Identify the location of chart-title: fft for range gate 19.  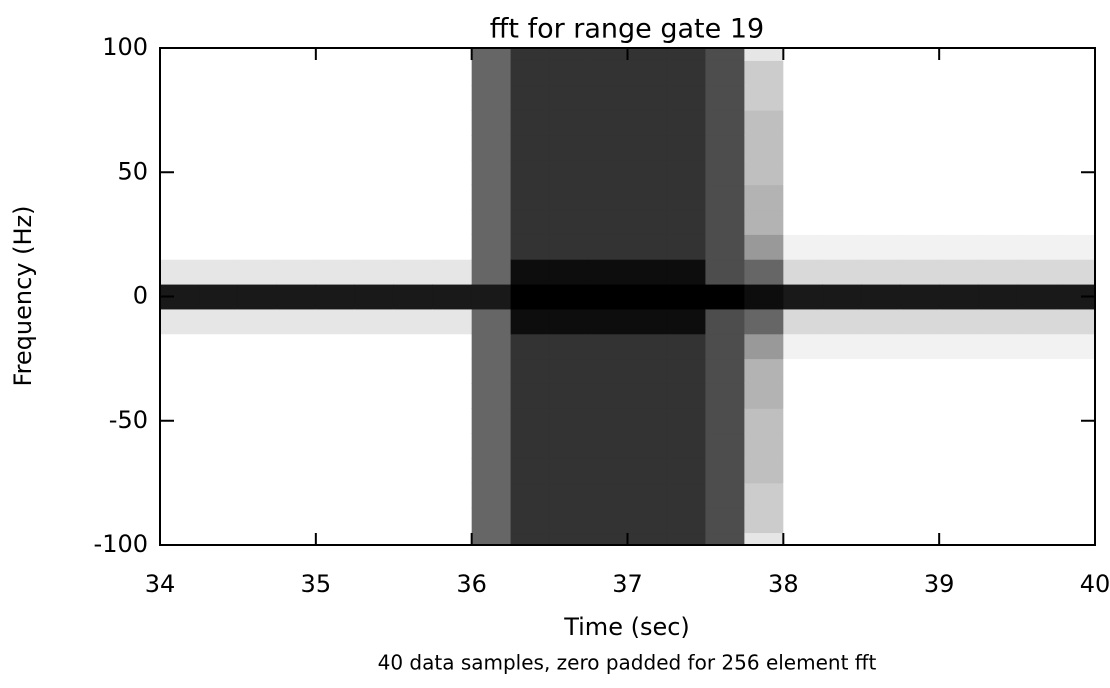
(627, 29).